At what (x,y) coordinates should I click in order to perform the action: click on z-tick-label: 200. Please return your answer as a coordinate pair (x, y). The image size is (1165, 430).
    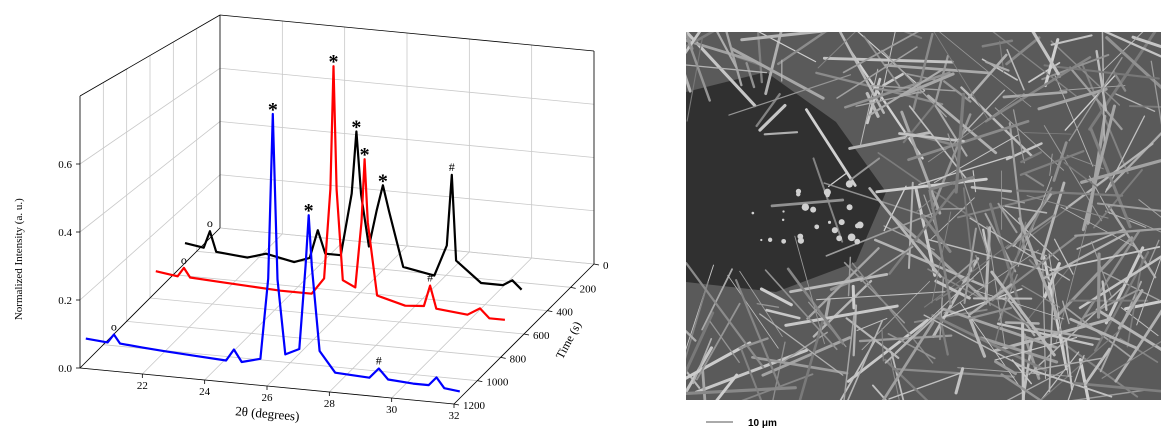
    Looking at the image, I should click on (588, 289).